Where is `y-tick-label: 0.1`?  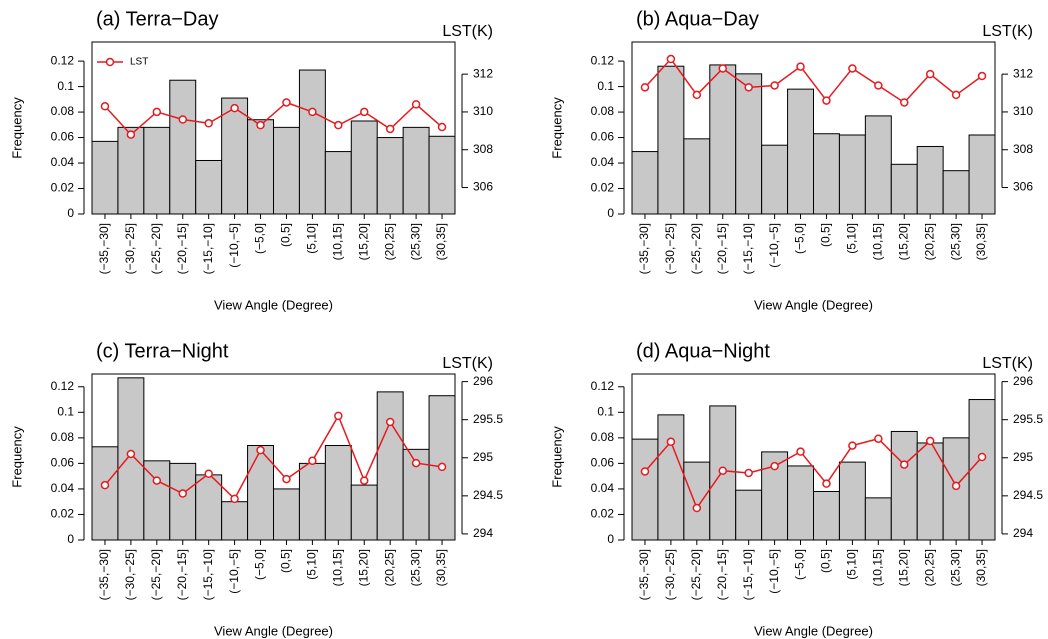
y-tick-label: 0.1 is located at coordinates (65, 411).